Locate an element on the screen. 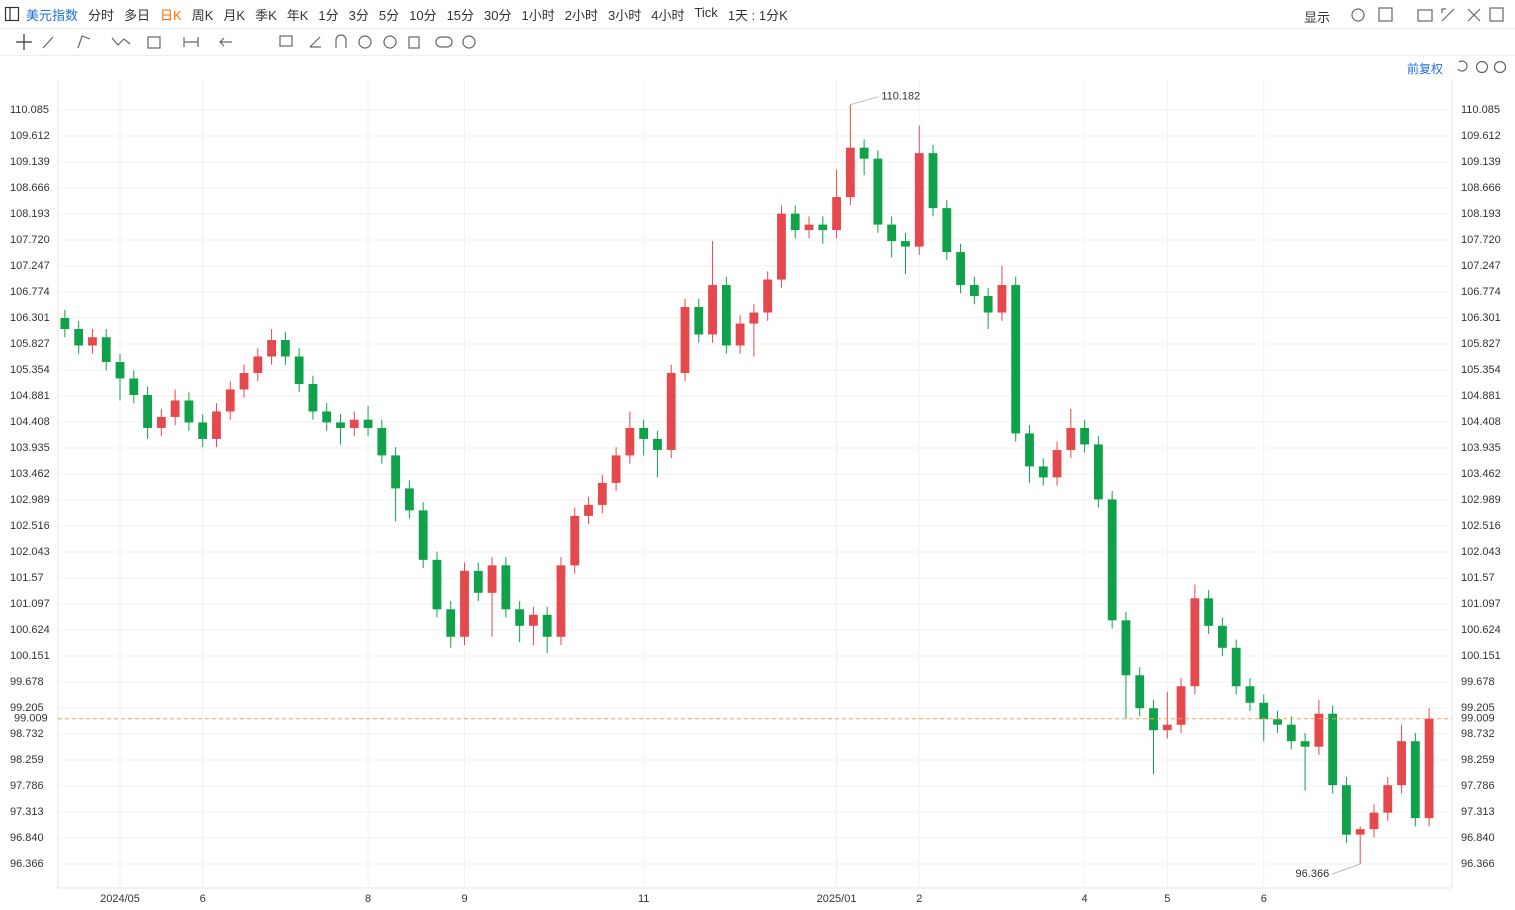 The width and height of the screenshot is (1515, 910). wave-tool is located at coordinates (121, 41).